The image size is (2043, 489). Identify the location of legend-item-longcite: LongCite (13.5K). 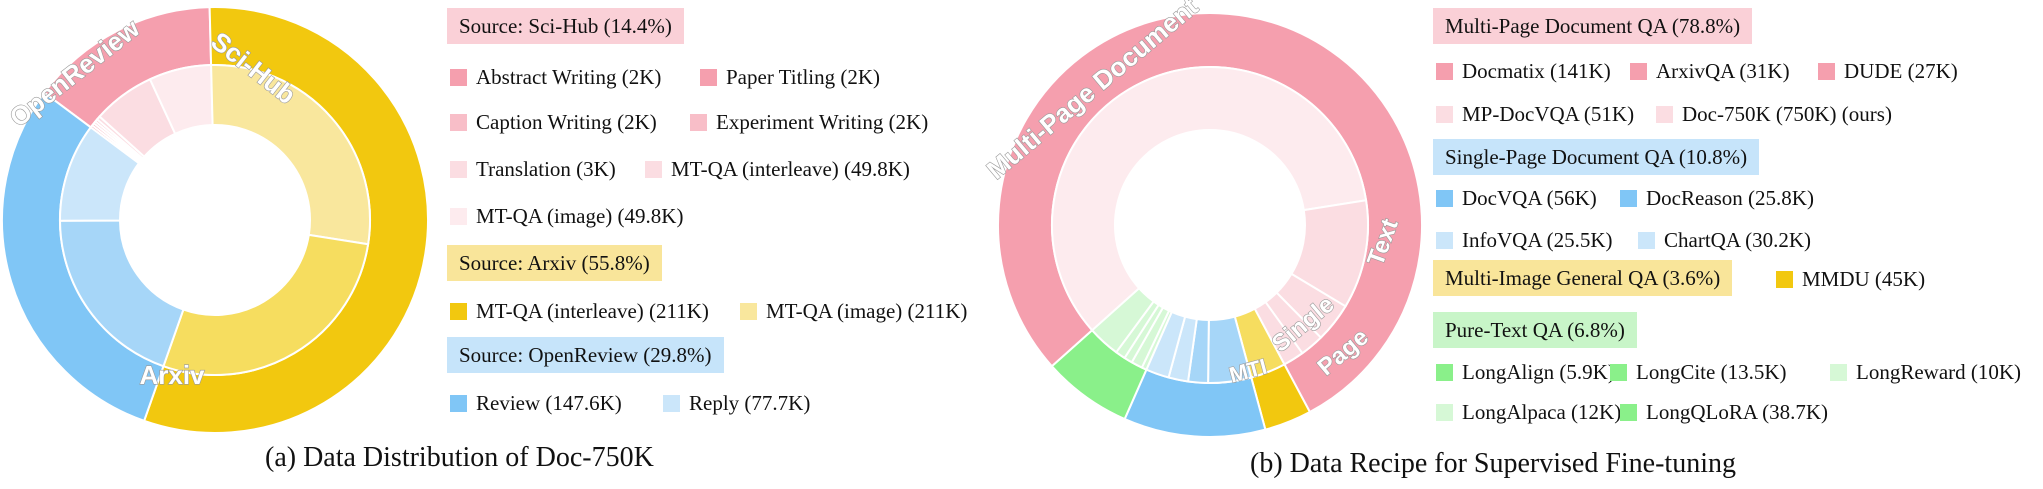
(1698, 372).